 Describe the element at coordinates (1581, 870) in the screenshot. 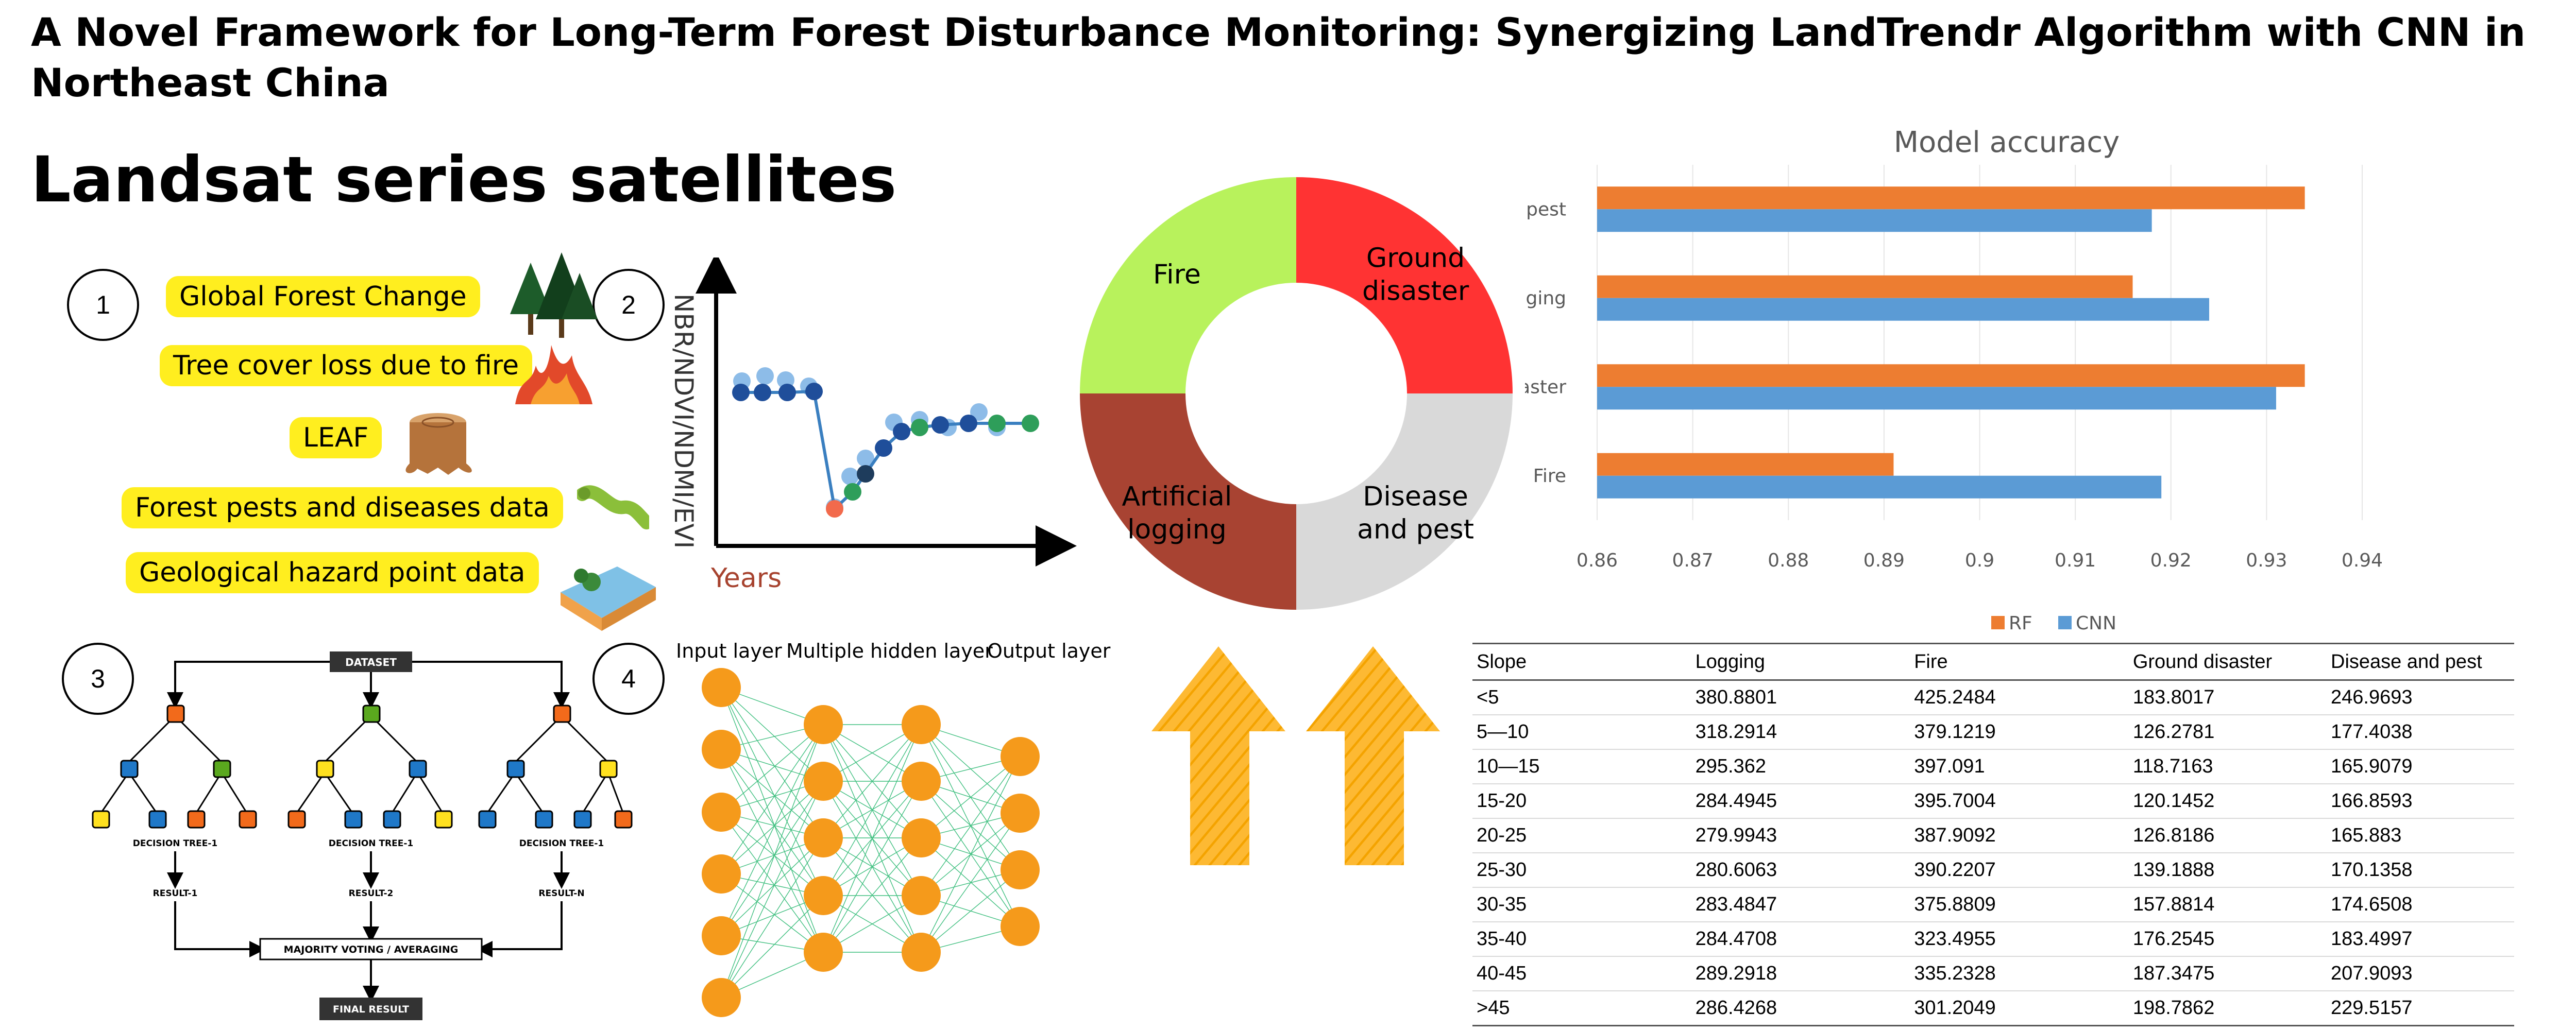

I see `table-cell: 25-30` at that location.